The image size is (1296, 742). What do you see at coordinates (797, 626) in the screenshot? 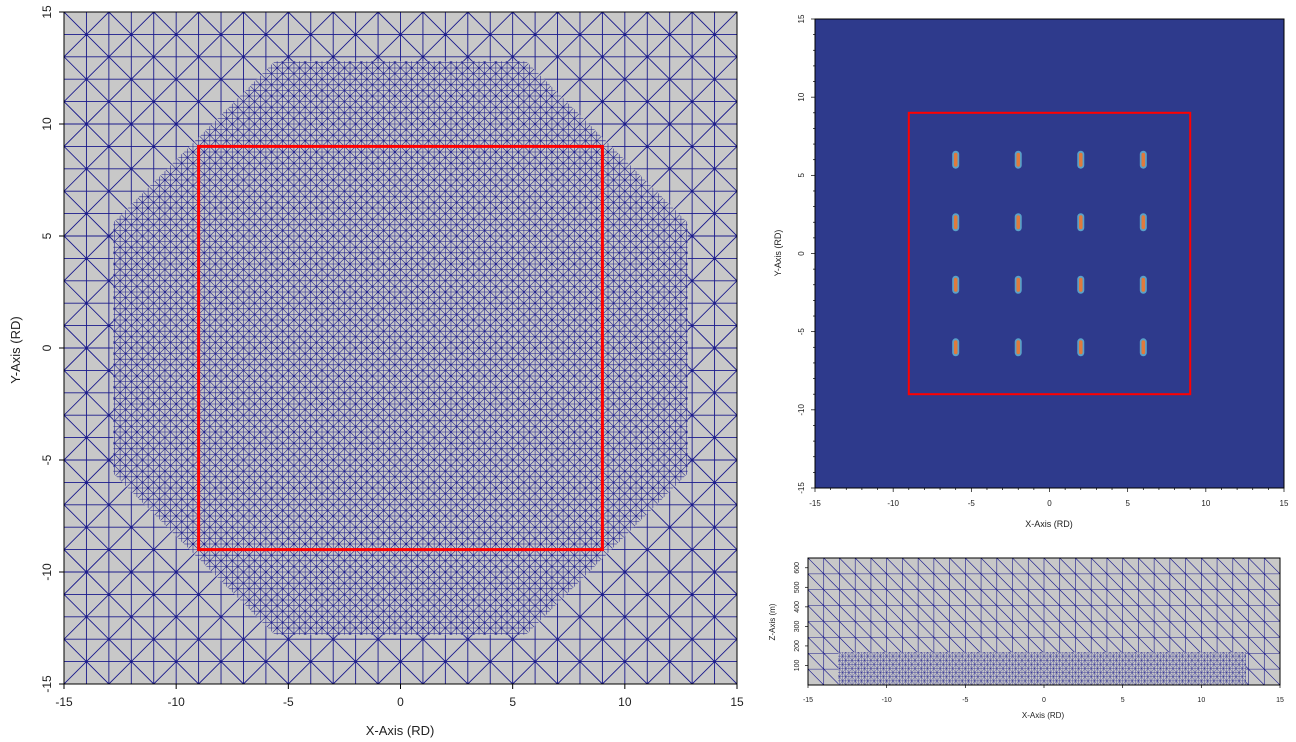
I see `mesh-section-ztick-label: 300` at bounding box center [797, 626].